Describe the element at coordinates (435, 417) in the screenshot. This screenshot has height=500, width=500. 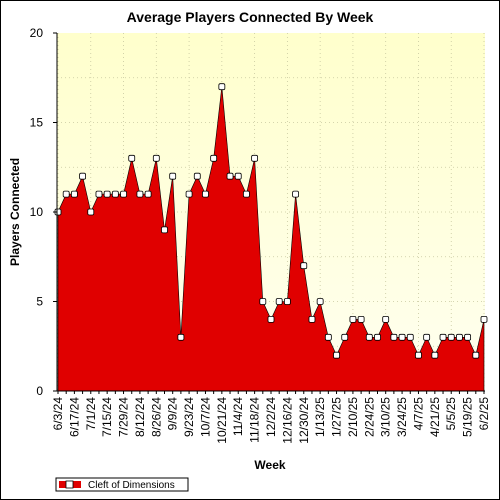
I see `x-tick-label: 4/21/25` at that location.